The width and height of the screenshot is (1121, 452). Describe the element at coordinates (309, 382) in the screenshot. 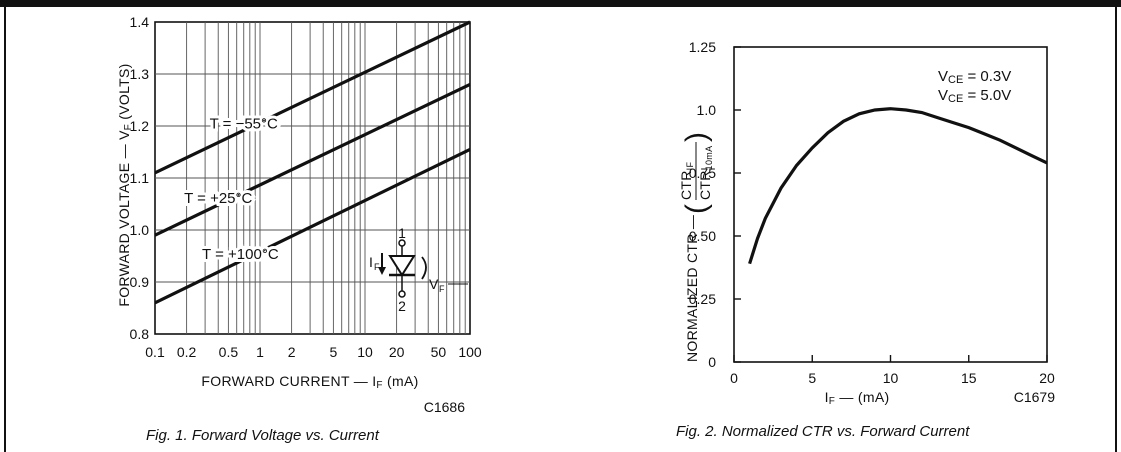

I see `fig1-x-axis-title: FORWARD CURRENT — IF (mA)` at that location.